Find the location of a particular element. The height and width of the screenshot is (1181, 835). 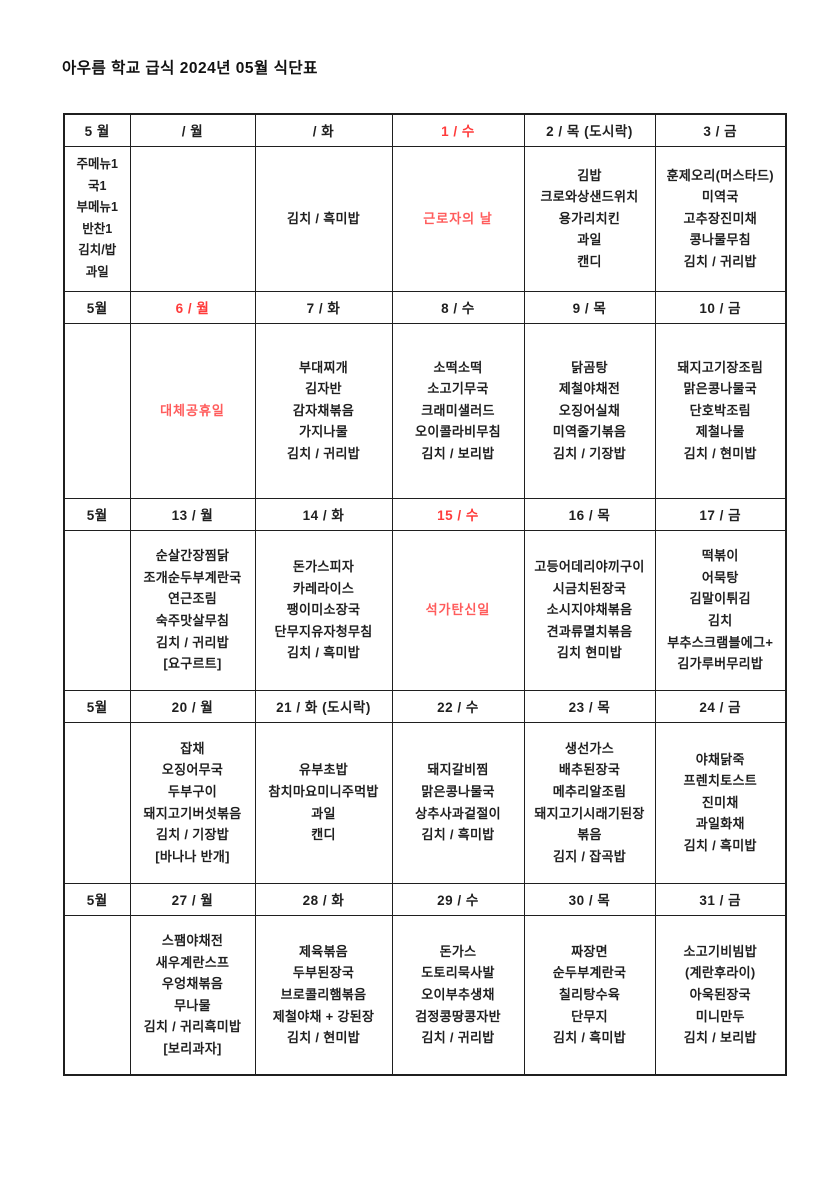

menu-cell: 제육볶음 두부된장국 브로콜리햄볶음 제철야채 + 강된장 김치 / 현미밥 is located at coordinates (323, 995).